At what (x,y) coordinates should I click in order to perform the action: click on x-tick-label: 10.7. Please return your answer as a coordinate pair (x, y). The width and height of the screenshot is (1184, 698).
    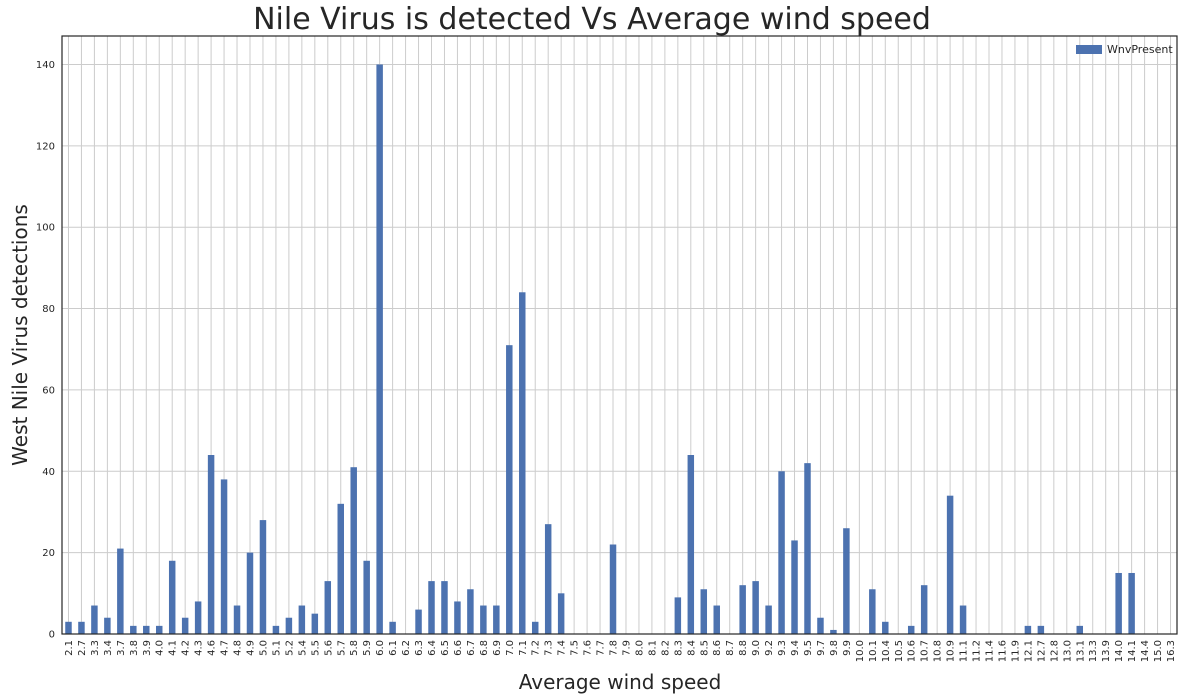
    Looking at the image, I should click on (925, 651).